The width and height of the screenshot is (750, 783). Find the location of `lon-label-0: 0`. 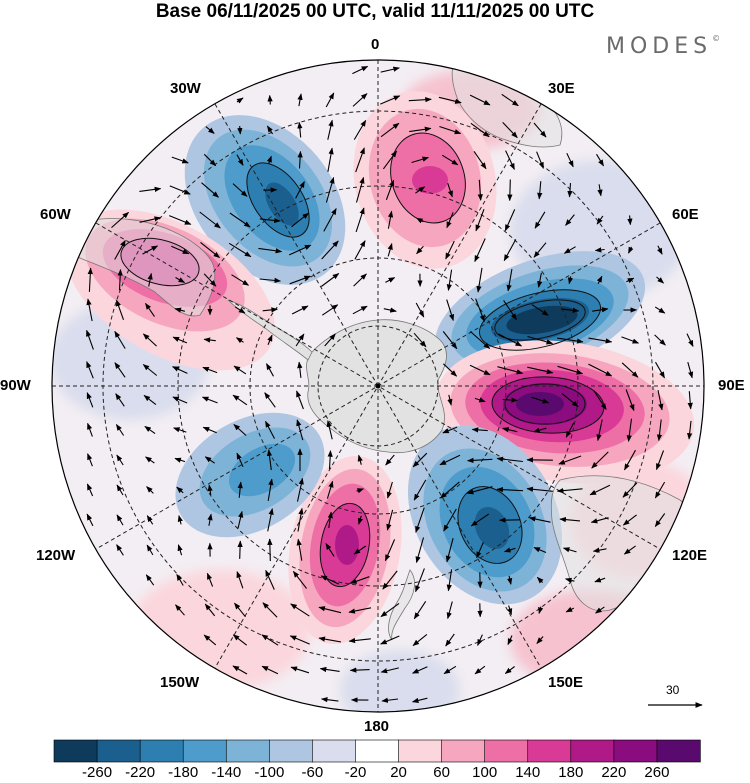

lon-label-0: 0 is located at coordinates (375, 44).